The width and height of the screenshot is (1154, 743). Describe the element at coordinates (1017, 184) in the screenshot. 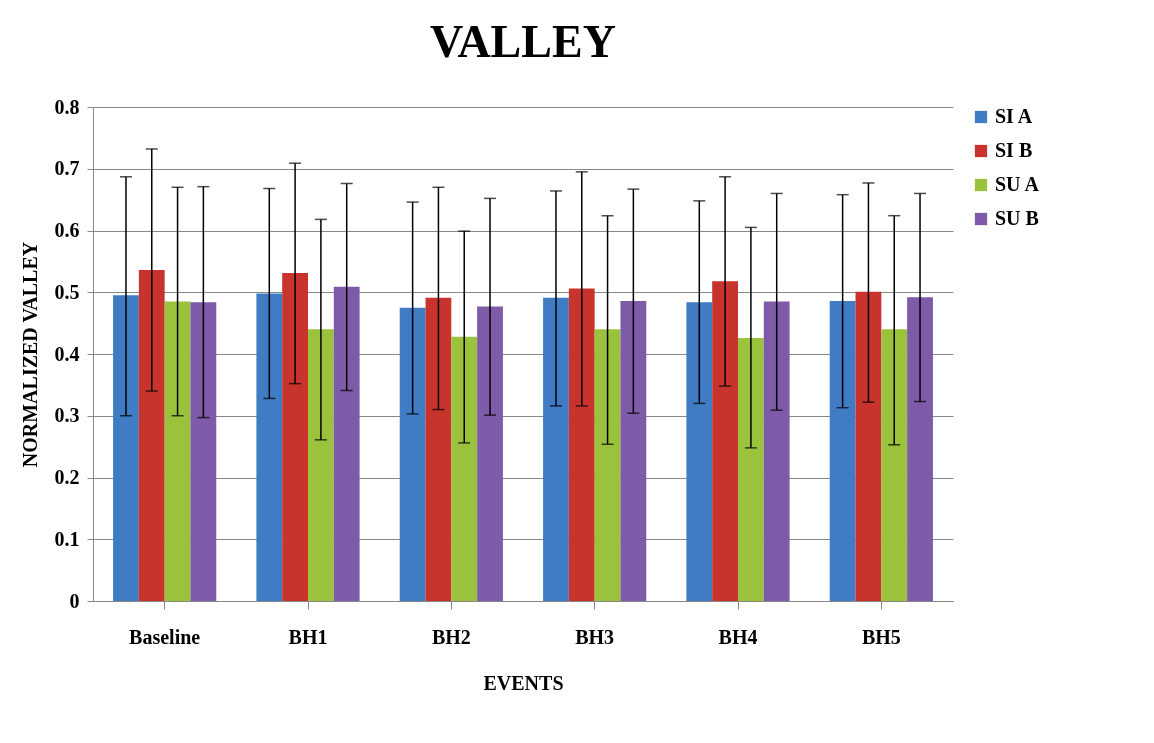

I see `legend-label: SU A` at that location.